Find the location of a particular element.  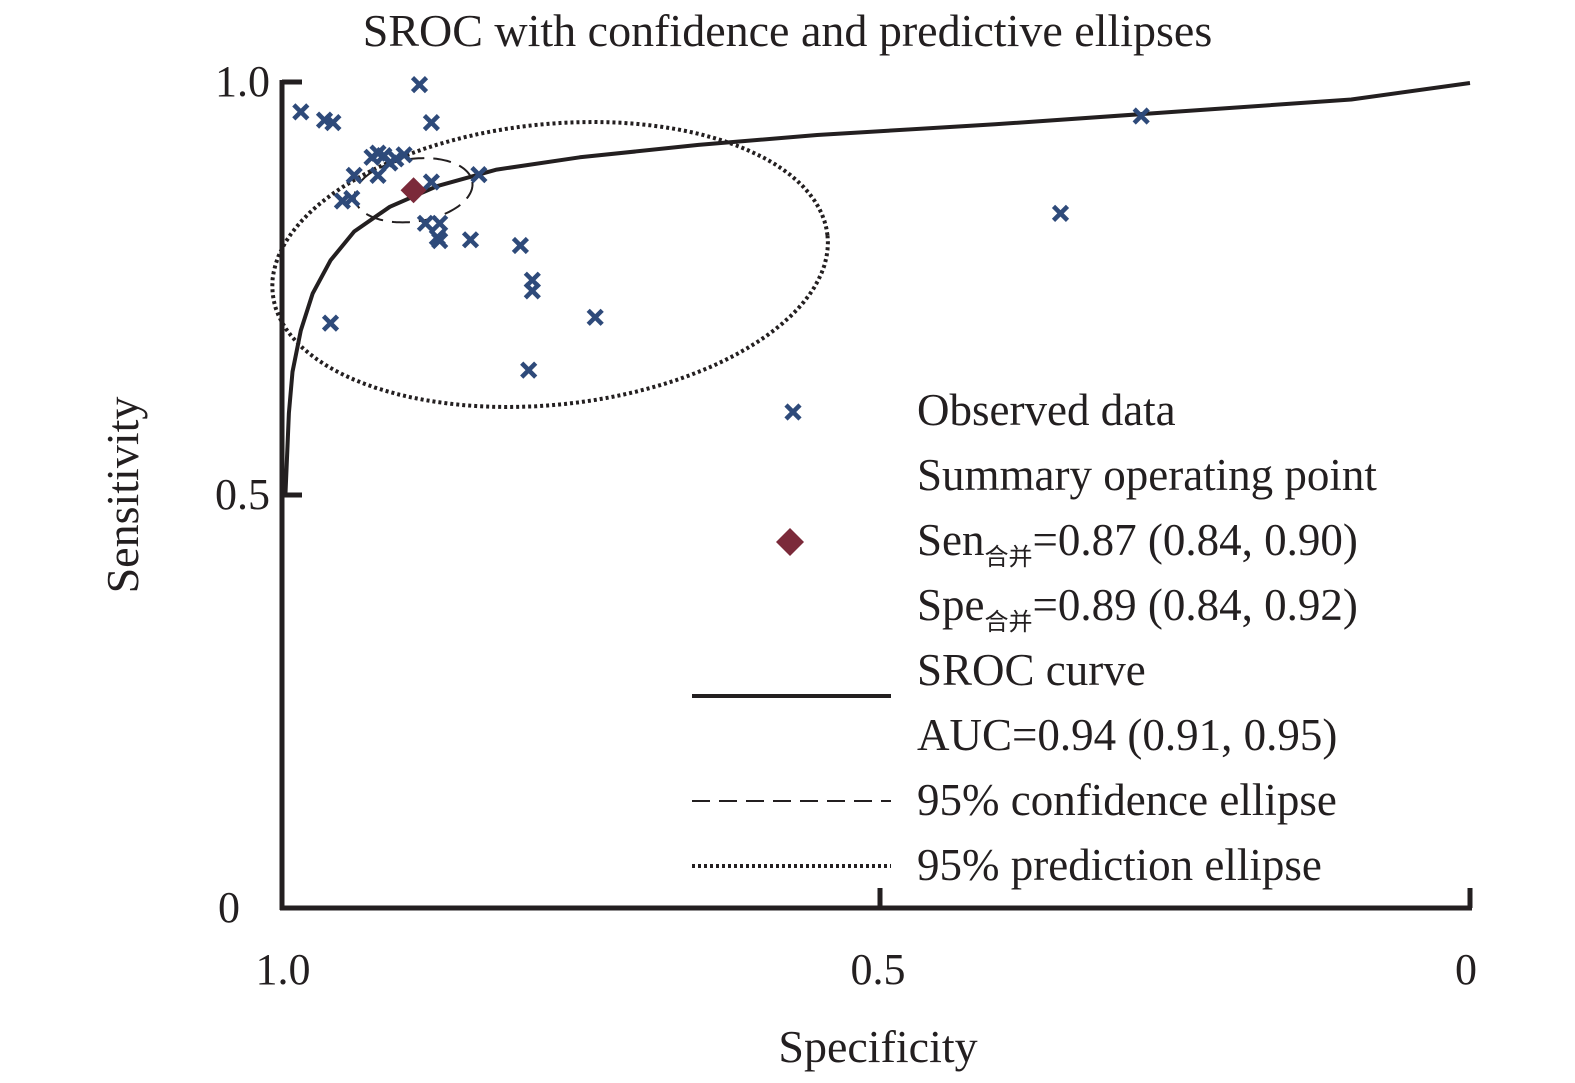

y-axis-title: Sensitivity is located at coordinates (122, 495).